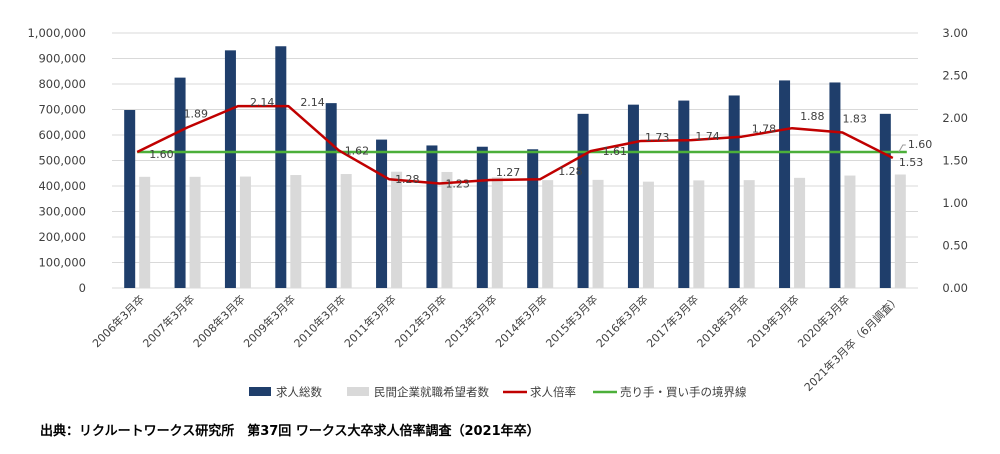 This screenshot has width=1000, height=454. Describe the element at coordinates (955, 288) in the screenshot. I see `y-right-tick-label: 0.00` at that location.